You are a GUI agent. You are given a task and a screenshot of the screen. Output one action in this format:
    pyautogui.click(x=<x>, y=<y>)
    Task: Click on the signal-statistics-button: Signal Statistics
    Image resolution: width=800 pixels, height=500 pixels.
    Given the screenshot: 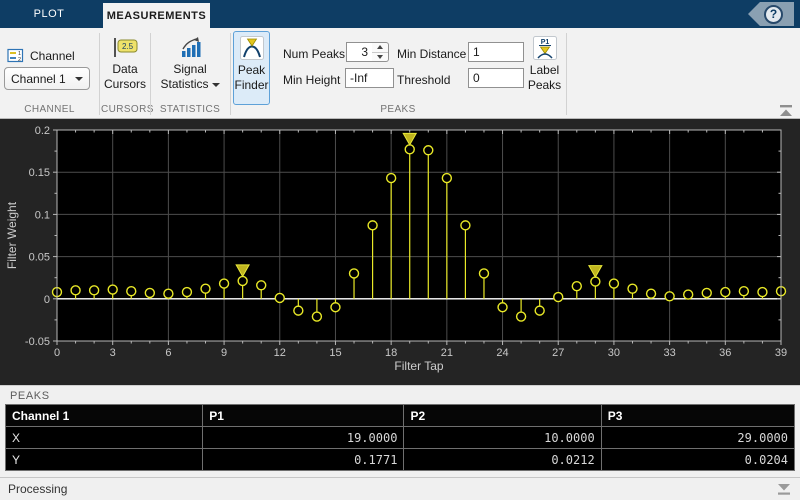 What is the action you would take?
    pyautogui.click(x=190, y=68)
    